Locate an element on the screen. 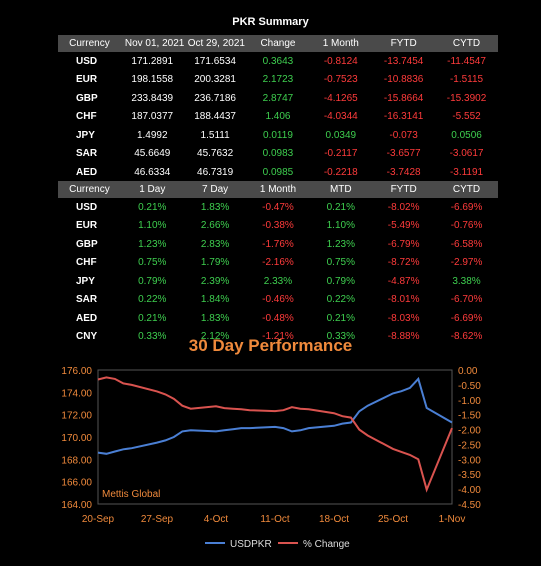 This screenshot has height=566, width=541. cell-value: 1.84% is located at coordinates (215, 300).